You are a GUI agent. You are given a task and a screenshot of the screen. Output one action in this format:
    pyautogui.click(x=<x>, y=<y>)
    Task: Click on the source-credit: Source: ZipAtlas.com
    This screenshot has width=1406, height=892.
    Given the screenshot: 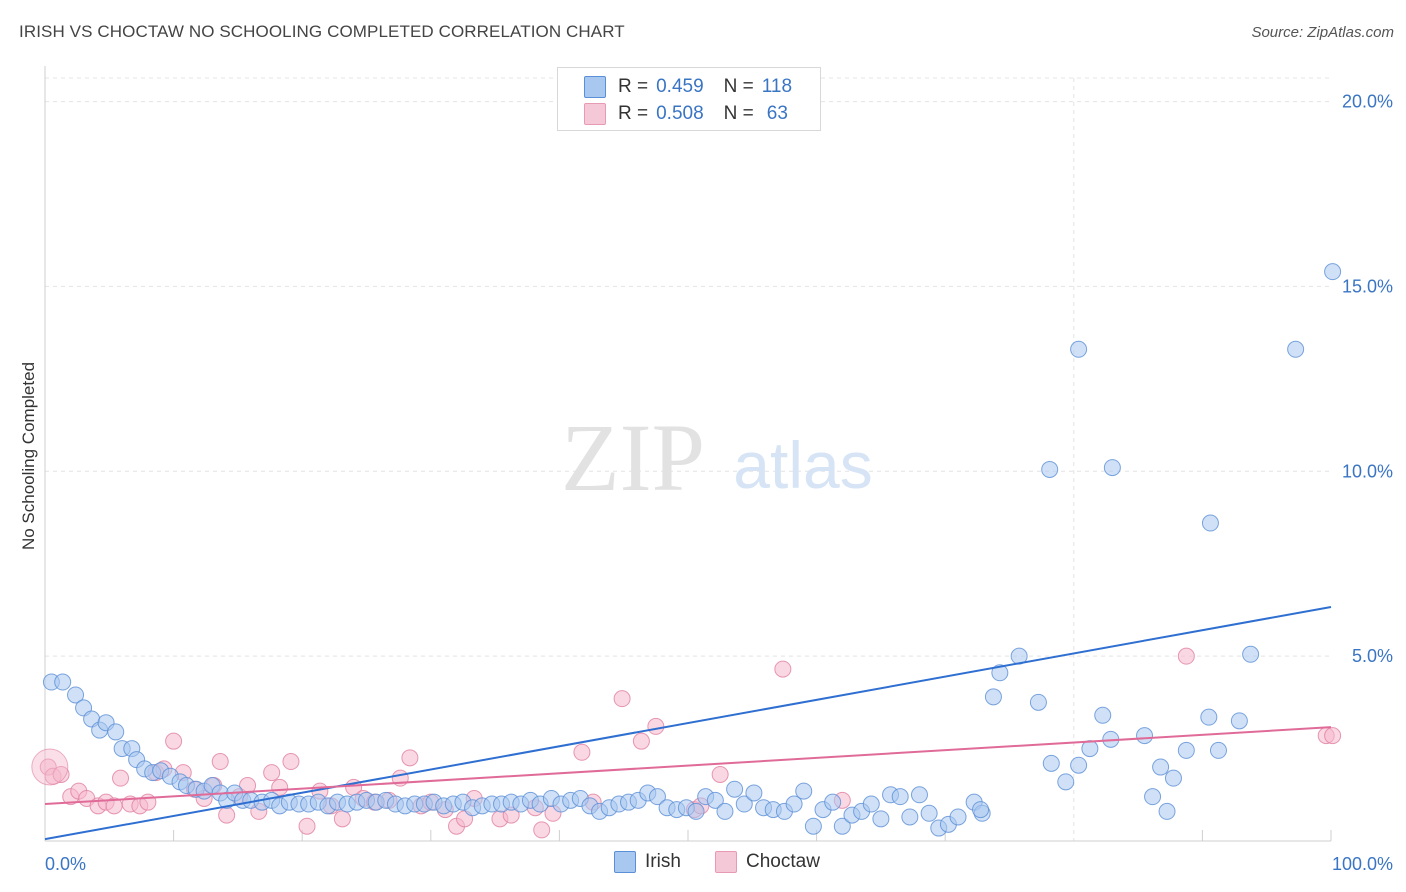 What is the action you would take?
    pyautogui.click(x=1322, y=32)
    